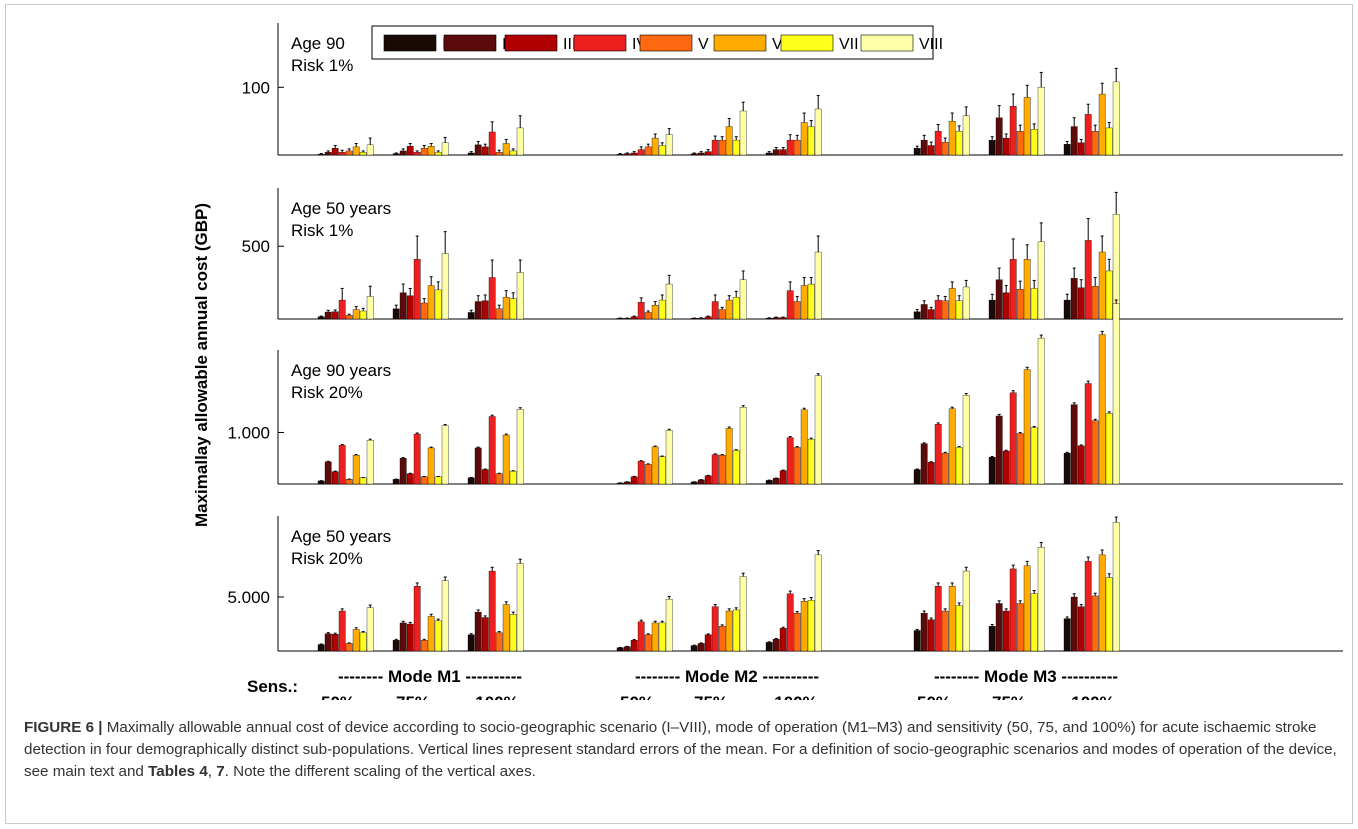 This screenshot has width=1358, height=829. Describe the element at coordinates (322, 230) in the screenshot. I see `panel-title-line: Risk 1%` at that location.